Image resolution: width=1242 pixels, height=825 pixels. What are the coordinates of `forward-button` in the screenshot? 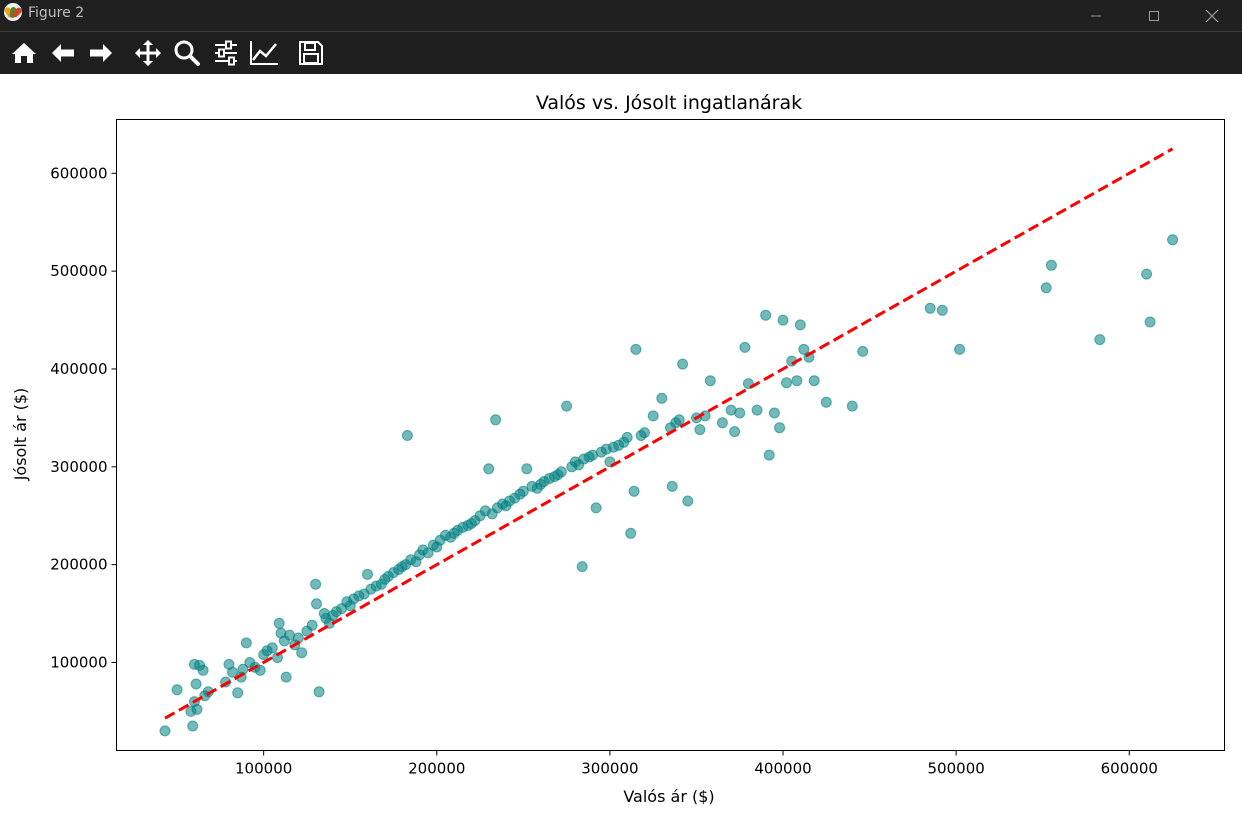 It's located at (101, 53).